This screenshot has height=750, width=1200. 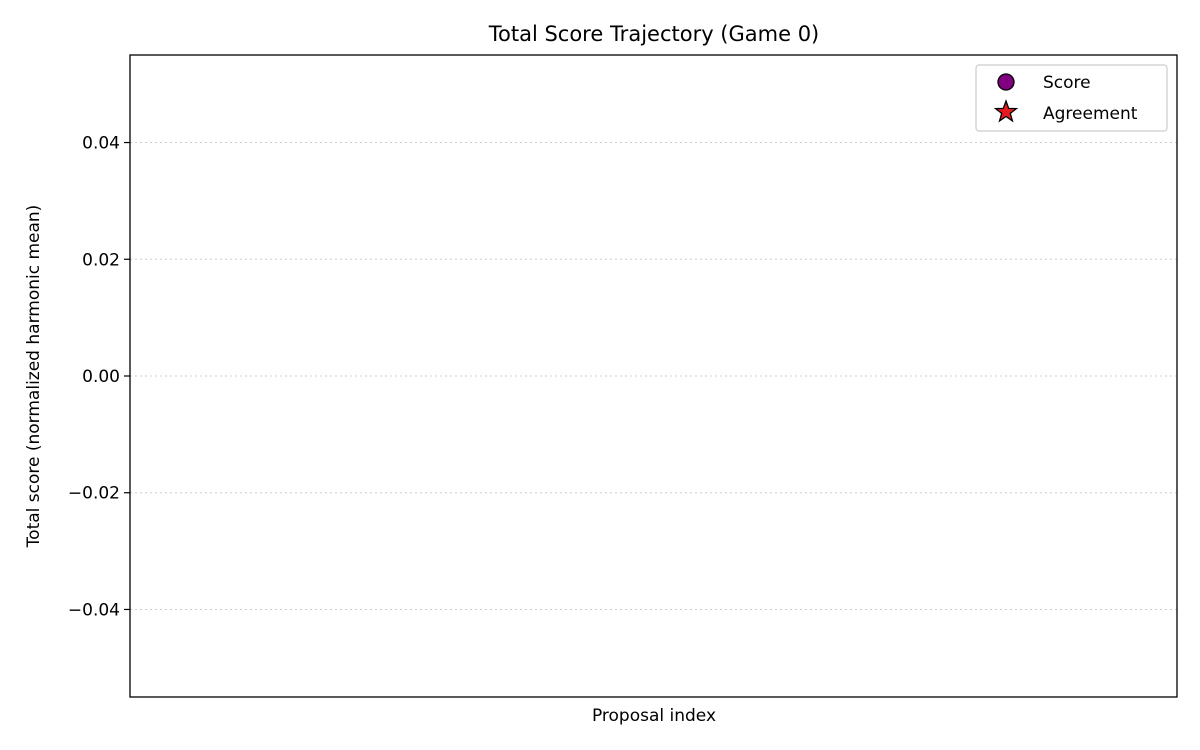 What do you see at coordinates (654, 34) in the screenshot?
I see `chart-title: Total Score Trajectory (Game 0)` at bounding box center [654, 34].